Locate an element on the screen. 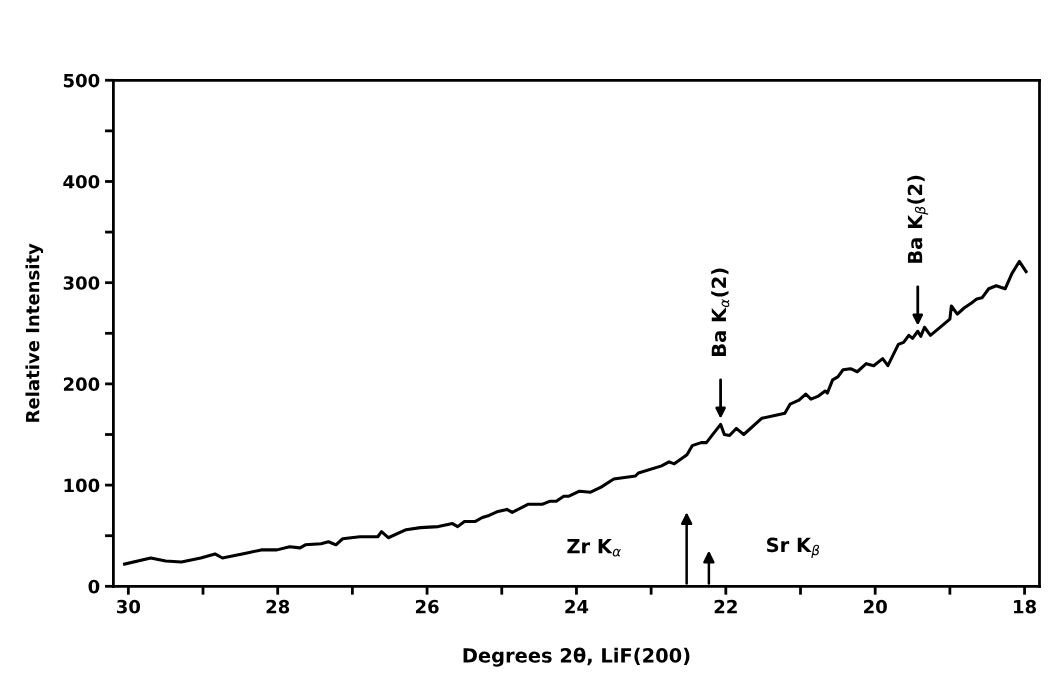  y-tick-label: 0 is located at coordinates (94, 586).